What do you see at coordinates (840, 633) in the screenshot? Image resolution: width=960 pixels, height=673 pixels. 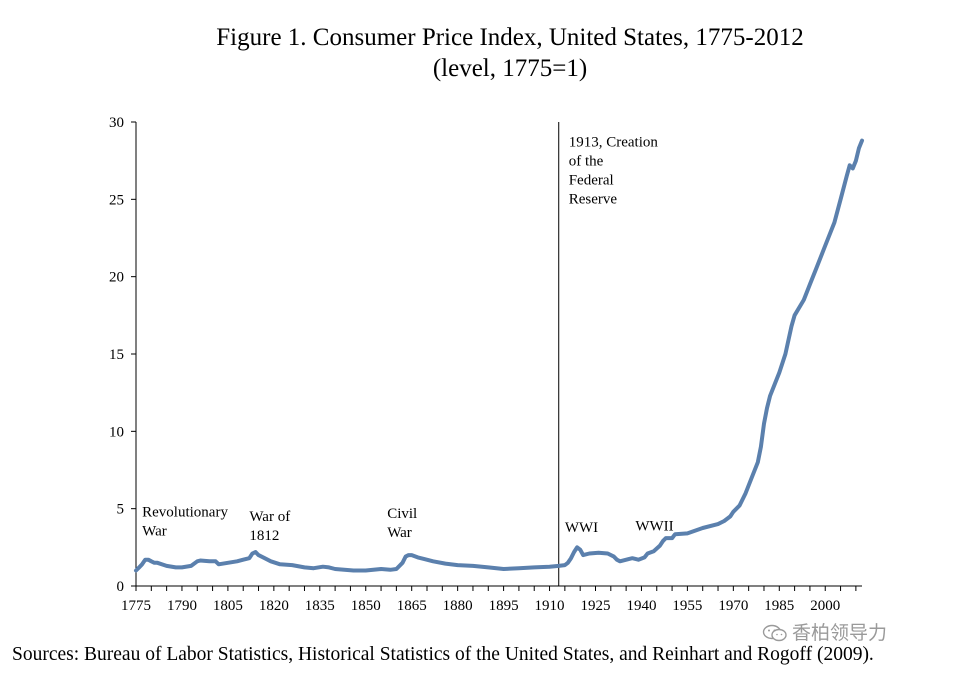 I see `watermark-text: 香柏领导力` at bounding box center [840, 633].